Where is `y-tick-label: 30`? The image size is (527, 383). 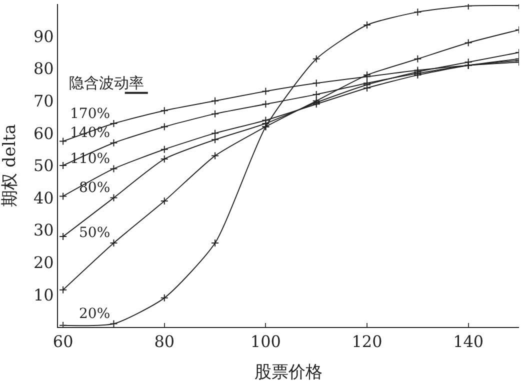
y-tick-label: 30 is located at coordinates (43, 230).